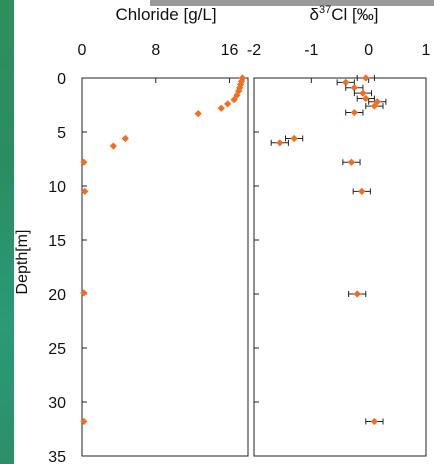 This screenshot has width=434, height=464. Describe the element at coordinates (7, 232) in the screenshot. I see `background-strip` at that location.